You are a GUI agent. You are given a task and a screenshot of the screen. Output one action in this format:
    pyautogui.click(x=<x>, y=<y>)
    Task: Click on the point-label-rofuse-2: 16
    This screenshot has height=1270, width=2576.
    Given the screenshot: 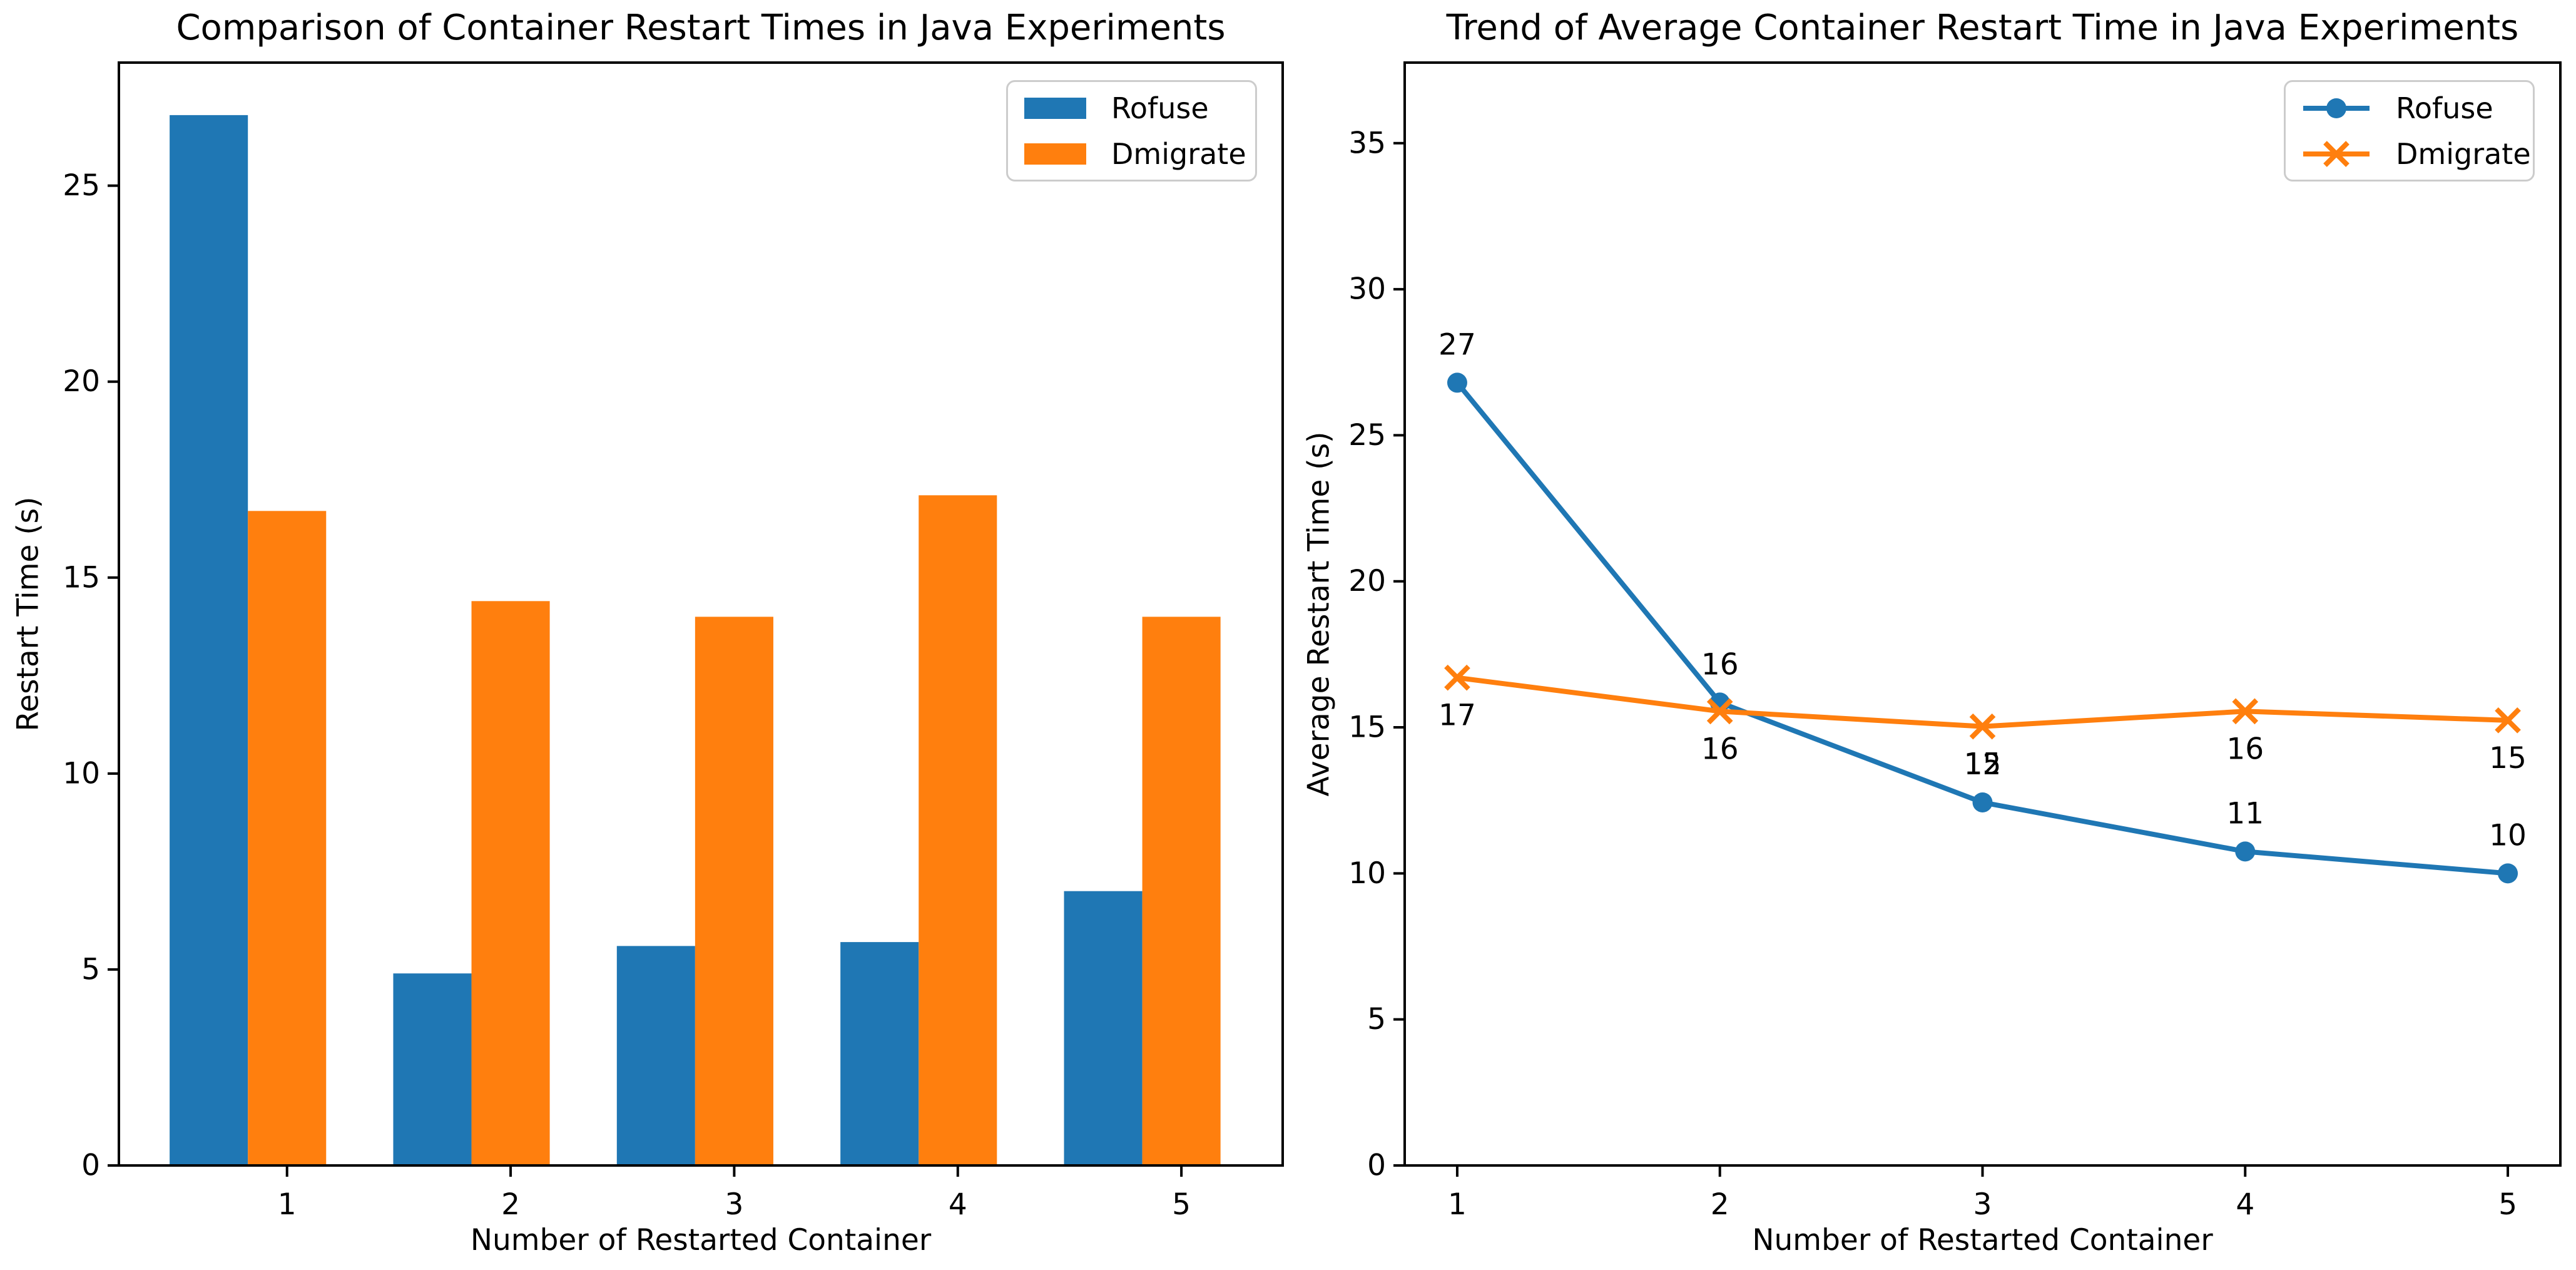 What is the action you would take?
    pyautogui.click(x=1720, y=664)
    